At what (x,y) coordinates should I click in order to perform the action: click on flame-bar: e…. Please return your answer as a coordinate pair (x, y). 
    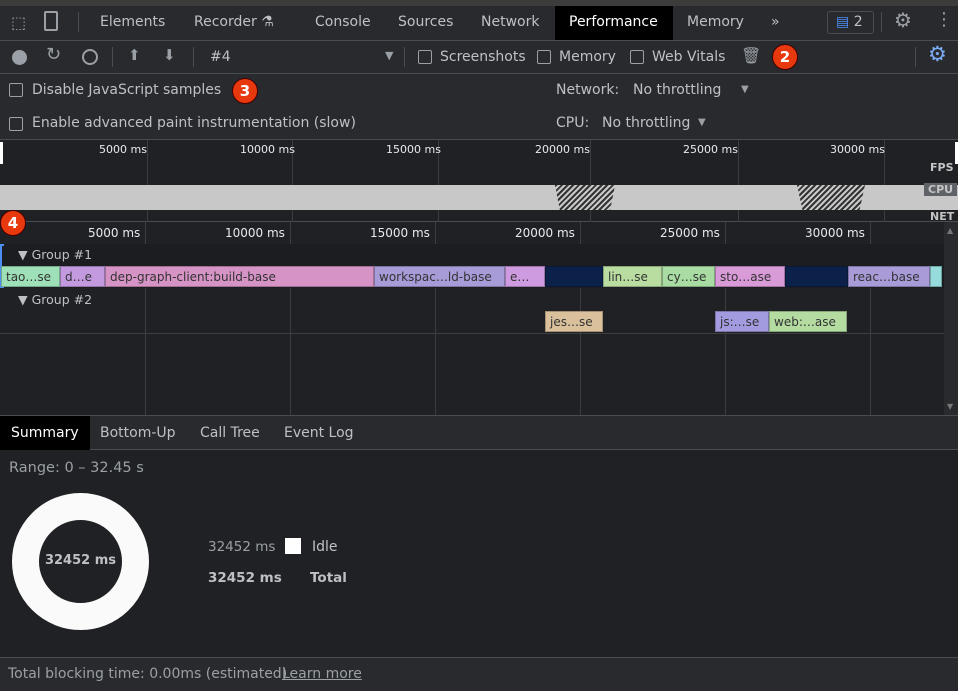
    Looking at the image, I should click on (525, 276).